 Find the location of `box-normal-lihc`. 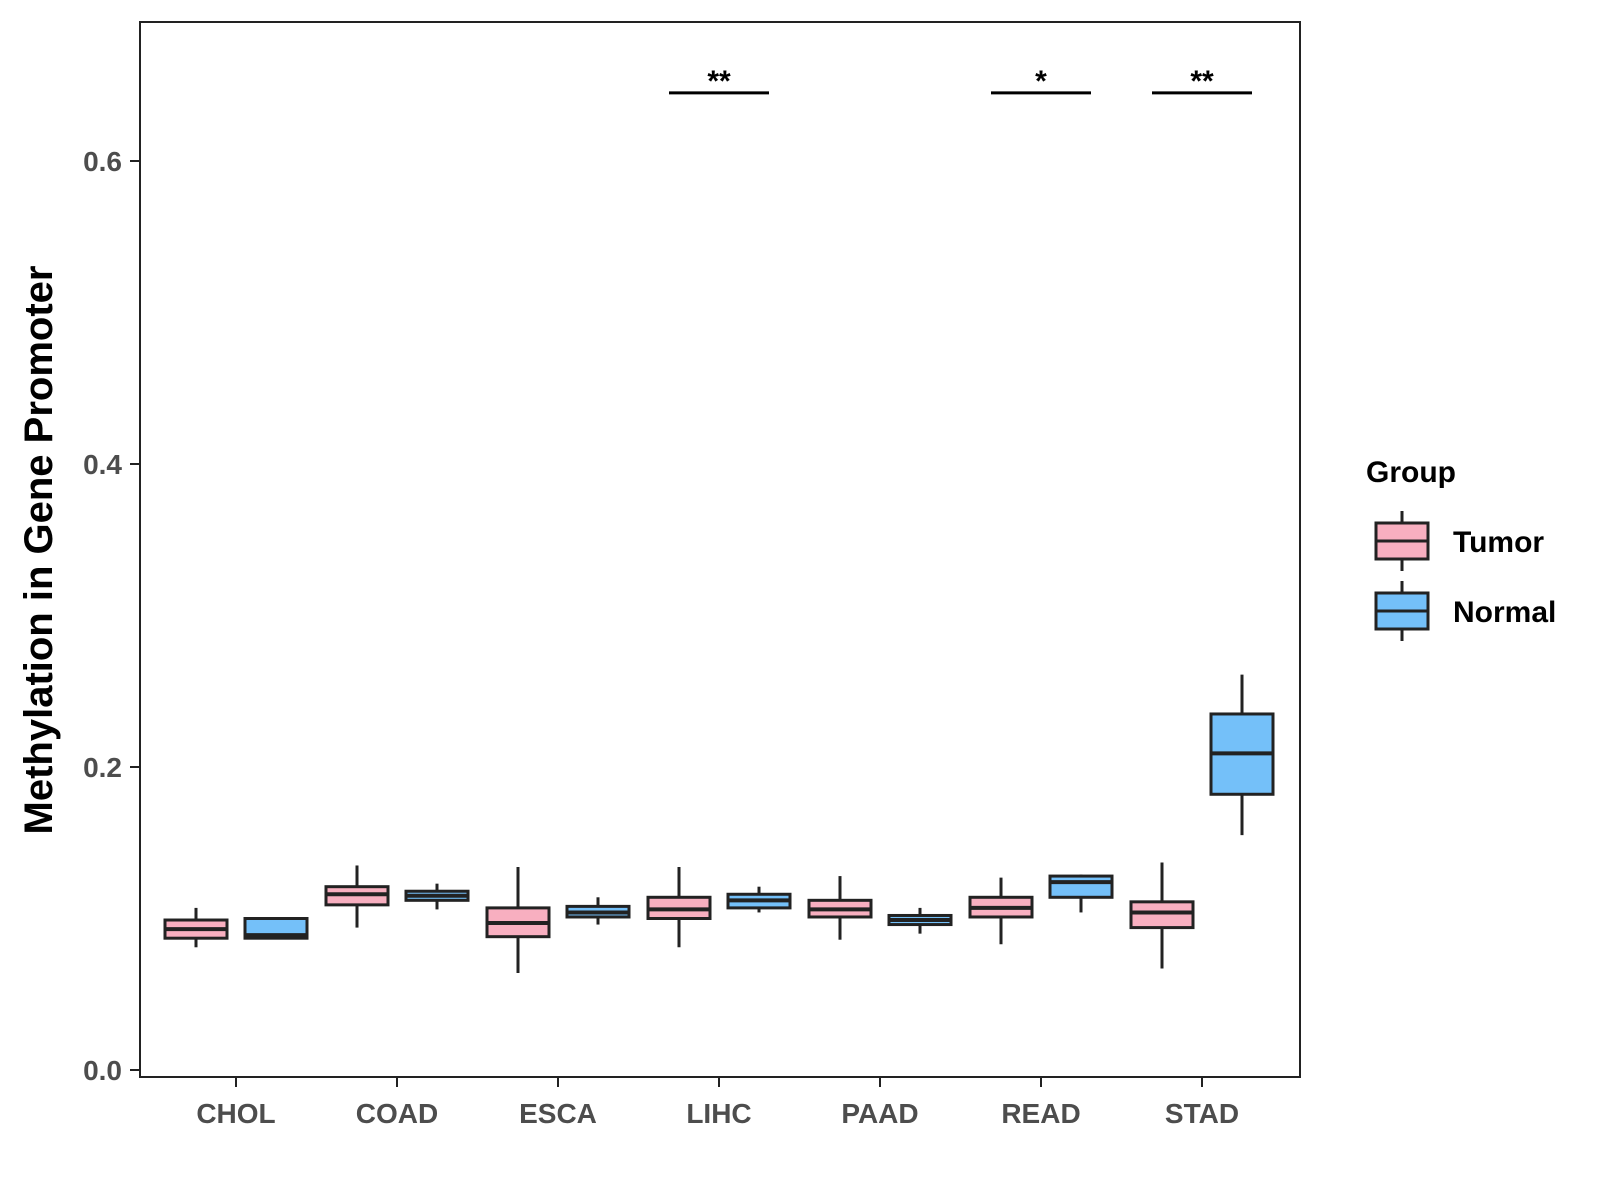

box-normal-lihc is located at coordinates (759, 899).